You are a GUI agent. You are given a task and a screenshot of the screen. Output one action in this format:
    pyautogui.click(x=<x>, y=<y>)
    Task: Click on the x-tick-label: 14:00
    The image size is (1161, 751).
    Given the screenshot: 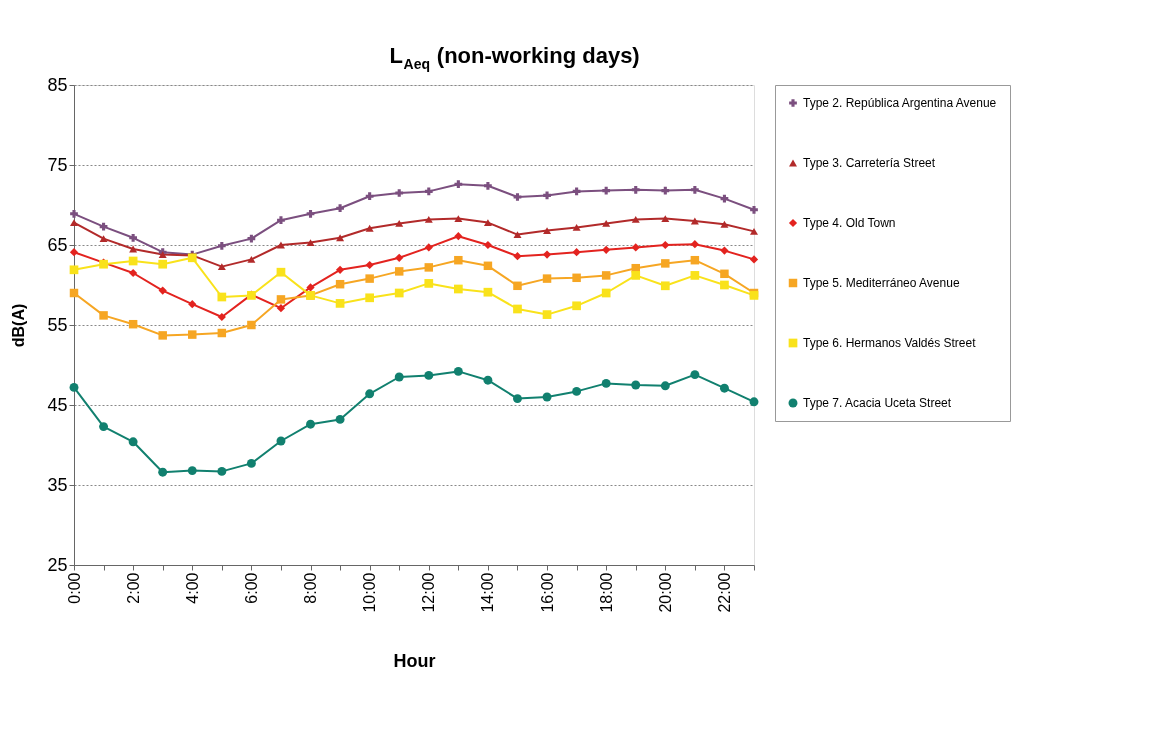 What is the action you would take?
    pyautogui.click(x=488, y=592)
    